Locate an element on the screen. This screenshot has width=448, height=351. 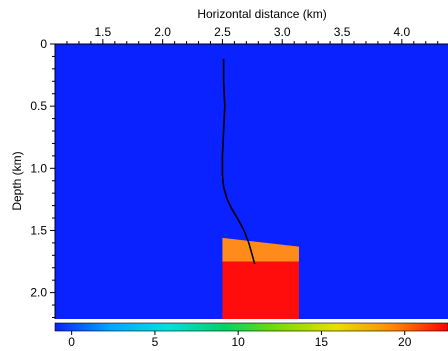
y-tick-label: 0 is located at coordinates (43, 44).